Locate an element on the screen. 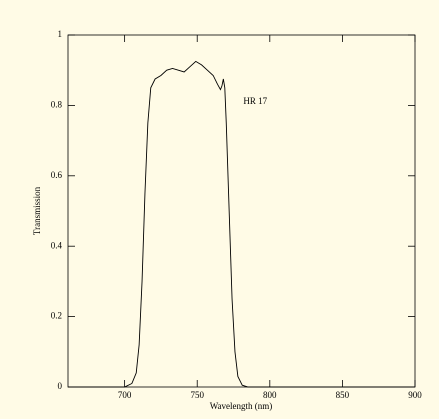 This screenshot has width=439, height=419. x-tick-label: 850 is located at coordinates (343, 395).